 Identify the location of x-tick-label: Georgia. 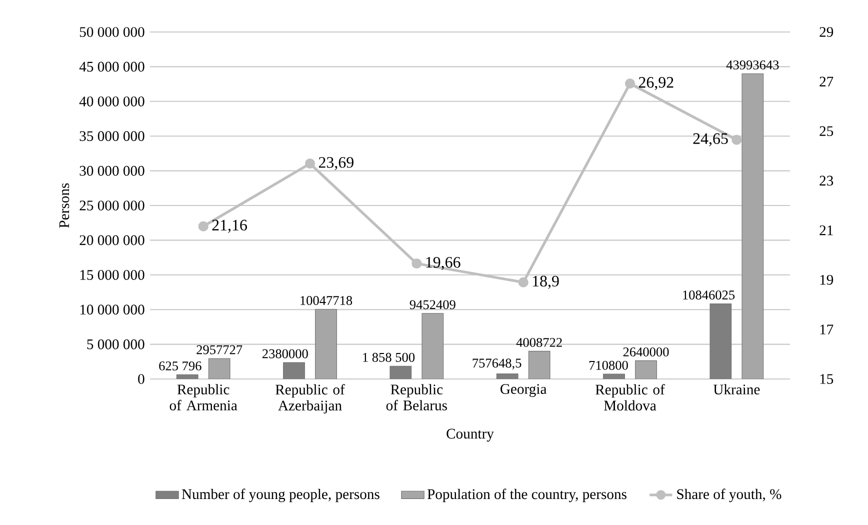
(523, 390).